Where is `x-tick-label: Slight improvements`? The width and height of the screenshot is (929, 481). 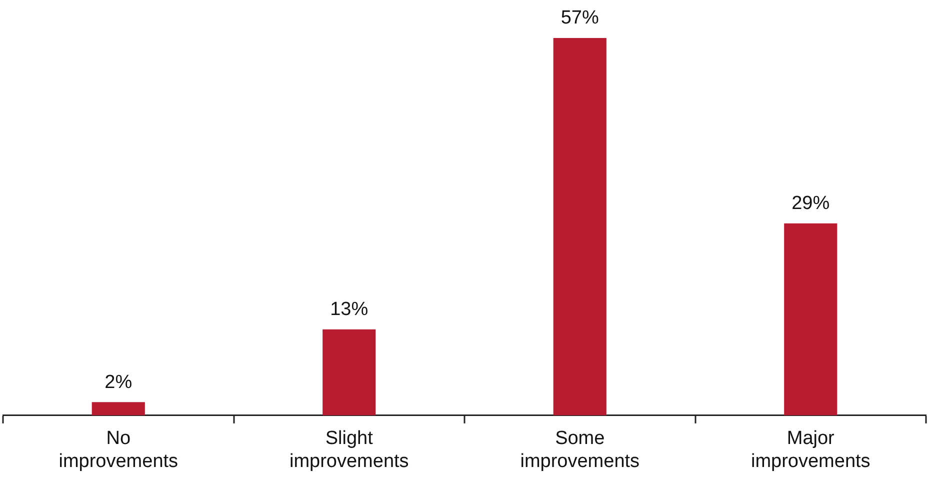
x-tick-label: Slight improvements is located at coordinates (349, 450).